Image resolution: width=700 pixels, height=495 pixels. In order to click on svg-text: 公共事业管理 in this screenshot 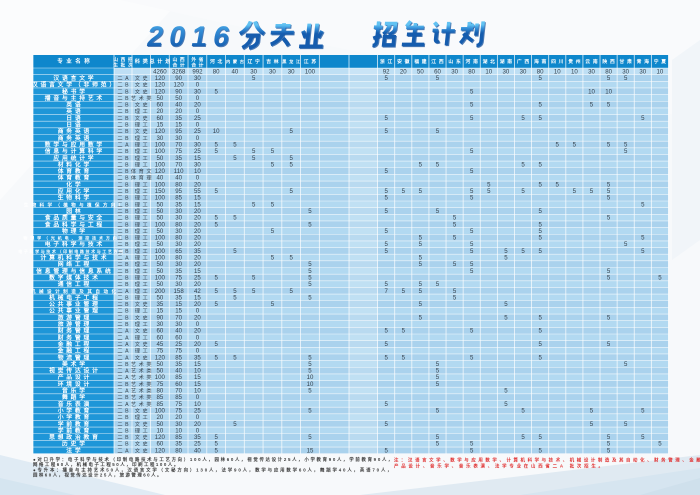, I will do `click(75, 311)`.